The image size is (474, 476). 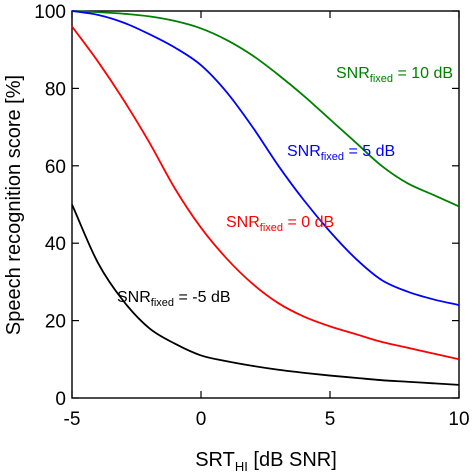 What do you see at coordinates (266, 461) in the screenshot?
I see `x-axis-label: SRTHI [dB SNR]` at bounding box center [266, 461].